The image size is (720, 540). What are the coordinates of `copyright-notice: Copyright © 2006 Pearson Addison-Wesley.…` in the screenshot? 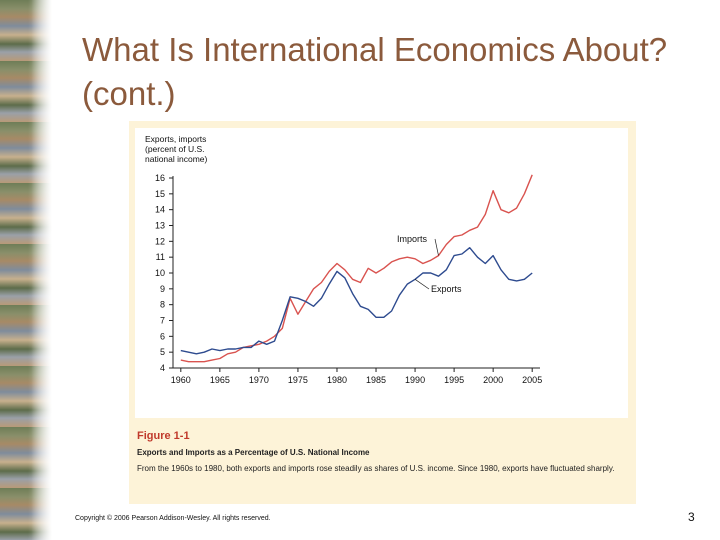 It's located at (173, 518).